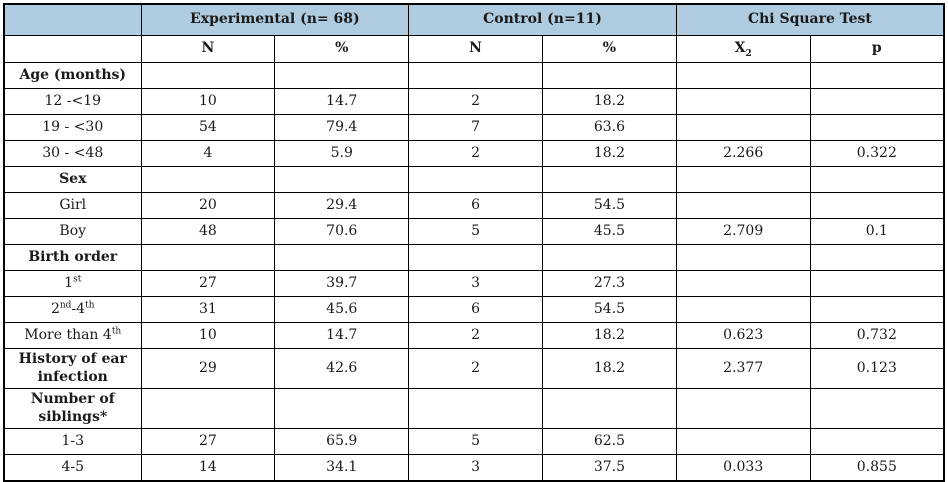  I want to click on row-label: Girl, so click(72, 205).